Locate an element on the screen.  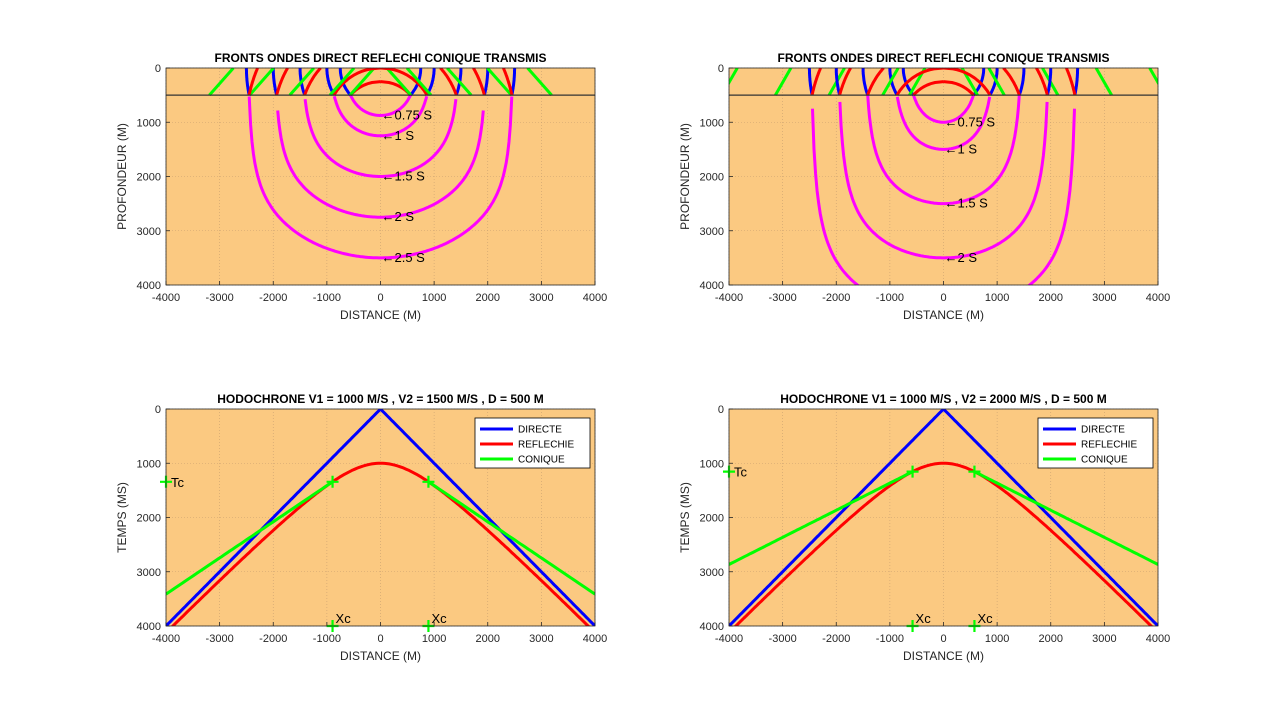
y-axis-label: TEMPS (MS) is located at coordinates (685, 517).